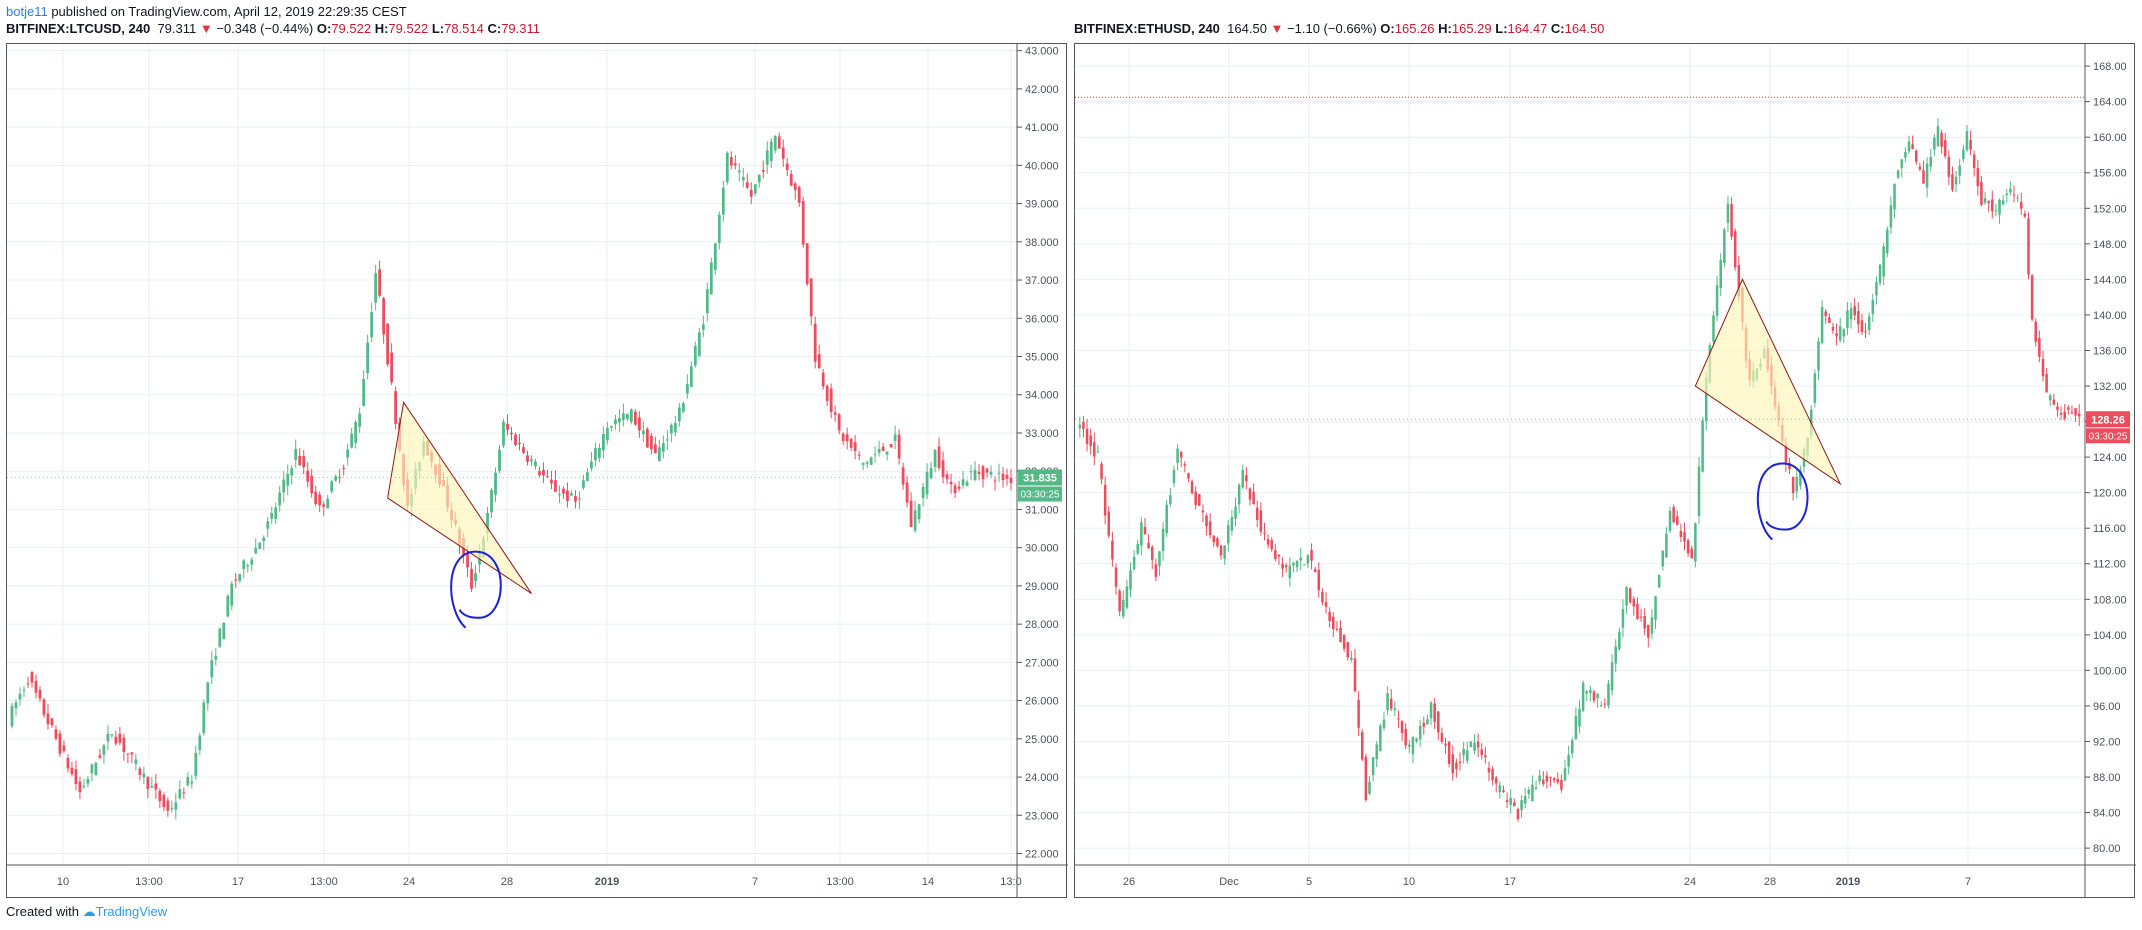  What do you see at coordinates (1010, 882) in the screenshot?
I see `x-tick-label: 13:0` at bounding box center [1010, 882].